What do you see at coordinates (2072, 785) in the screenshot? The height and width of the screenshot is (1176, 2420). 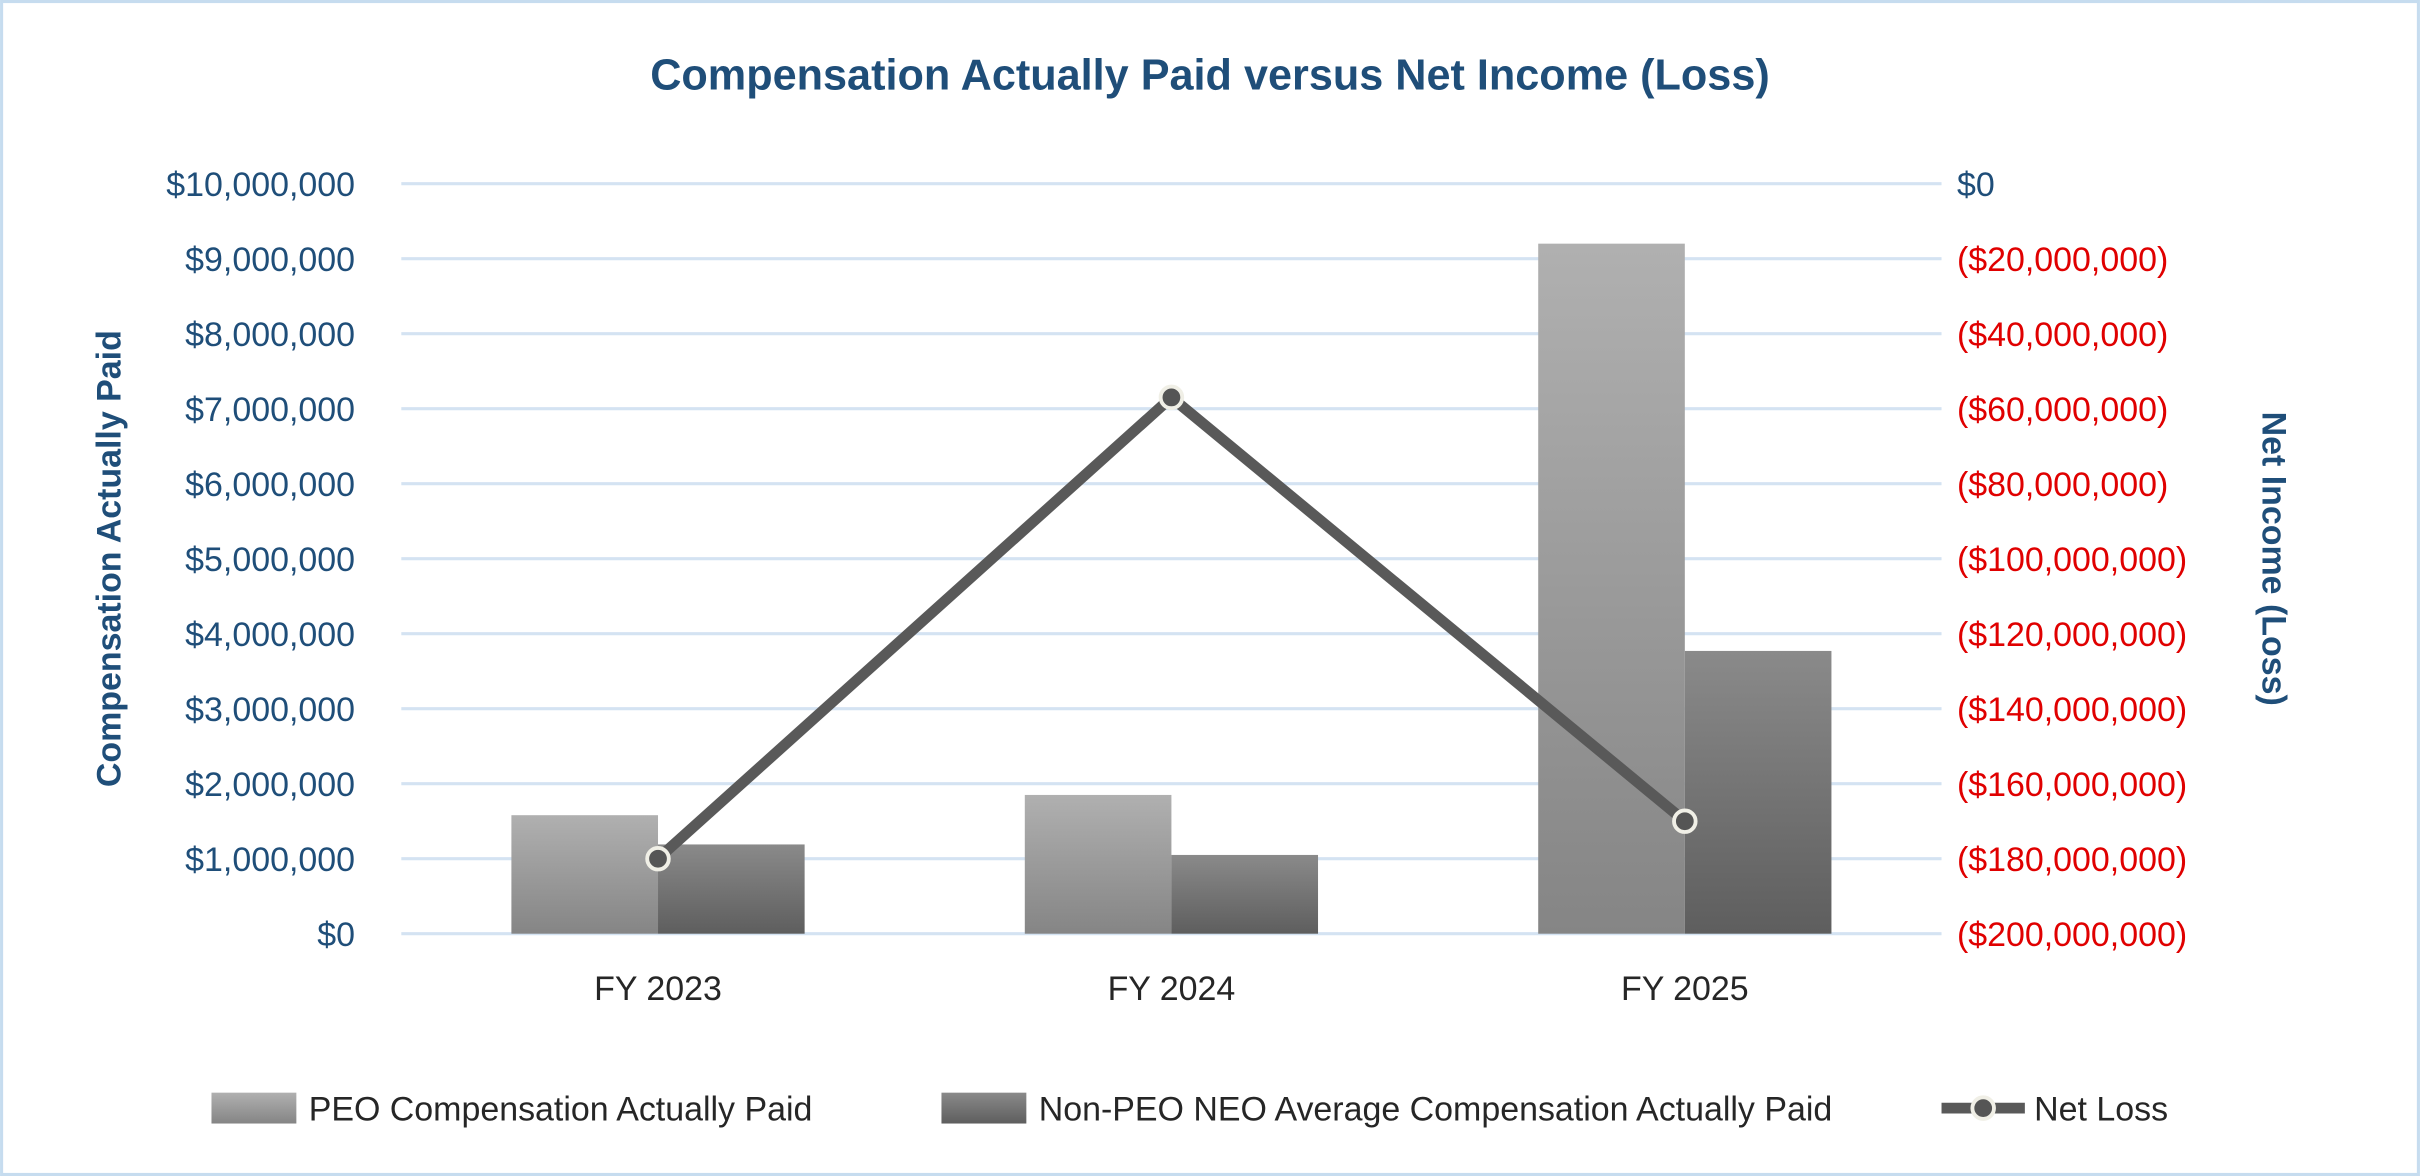 I see `y-right-tick-label: ($160,000,000)` at bounding box center [2072, 785].